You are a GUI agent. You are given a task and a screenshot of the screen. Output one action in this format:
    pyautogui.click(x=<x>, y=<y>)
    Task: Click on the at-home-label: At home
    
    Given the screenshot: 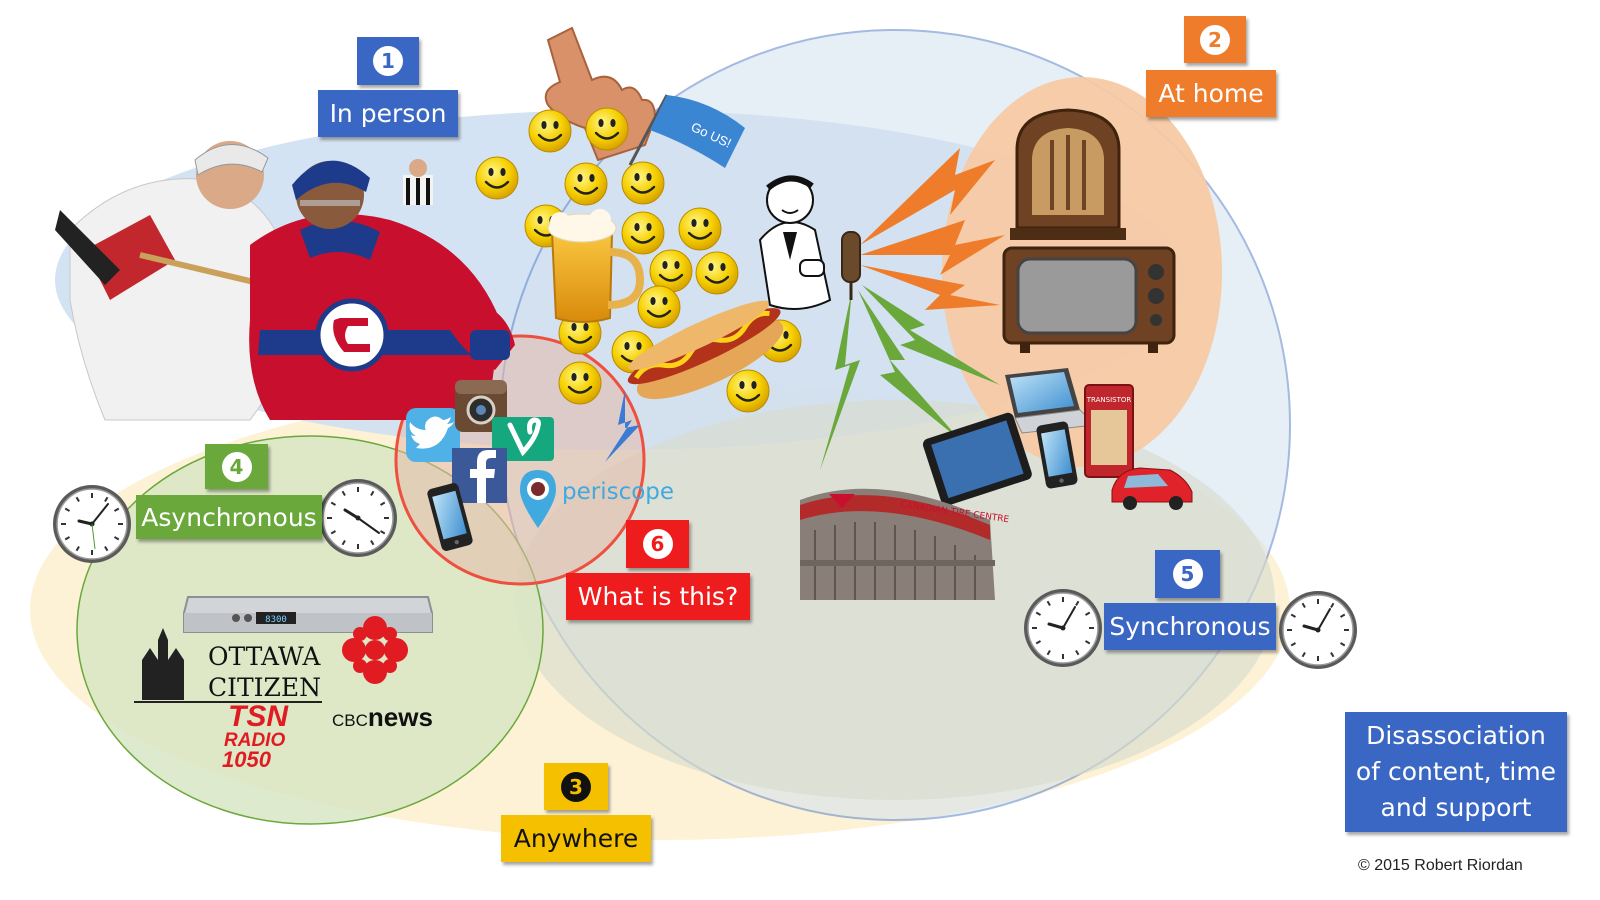 What is the action you would take?
    pyautogui.click(x=1211, y=93)
    